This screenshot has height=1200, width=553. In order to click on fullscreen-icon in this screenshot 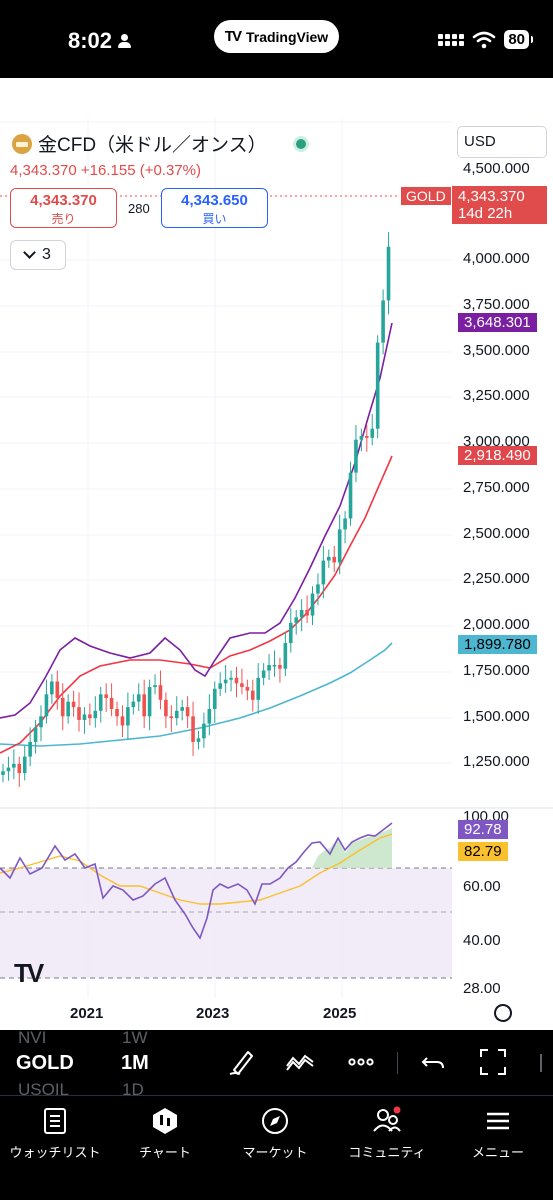, I will do `click(493, 1062)`.